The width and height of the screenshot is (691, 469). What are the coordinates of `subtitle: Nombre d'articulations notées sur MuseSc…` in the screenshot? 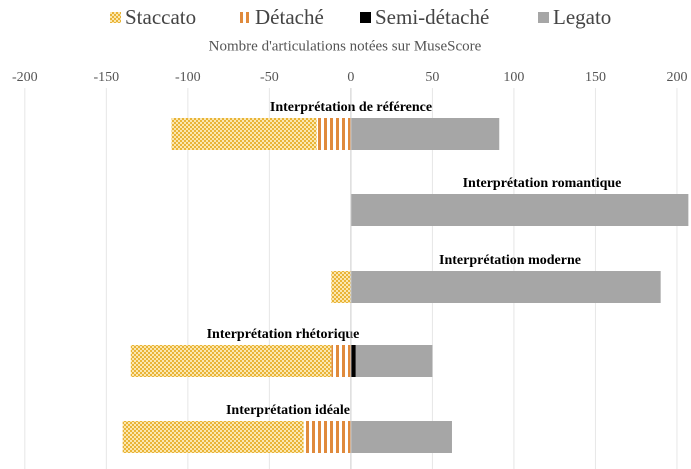 It's located at (345, 46).